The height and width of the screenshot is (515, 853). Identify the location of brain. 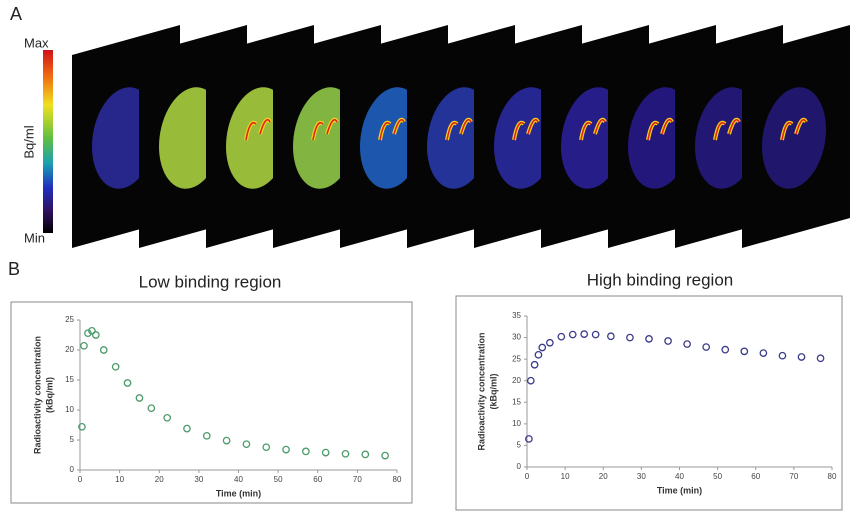
(794, 138).